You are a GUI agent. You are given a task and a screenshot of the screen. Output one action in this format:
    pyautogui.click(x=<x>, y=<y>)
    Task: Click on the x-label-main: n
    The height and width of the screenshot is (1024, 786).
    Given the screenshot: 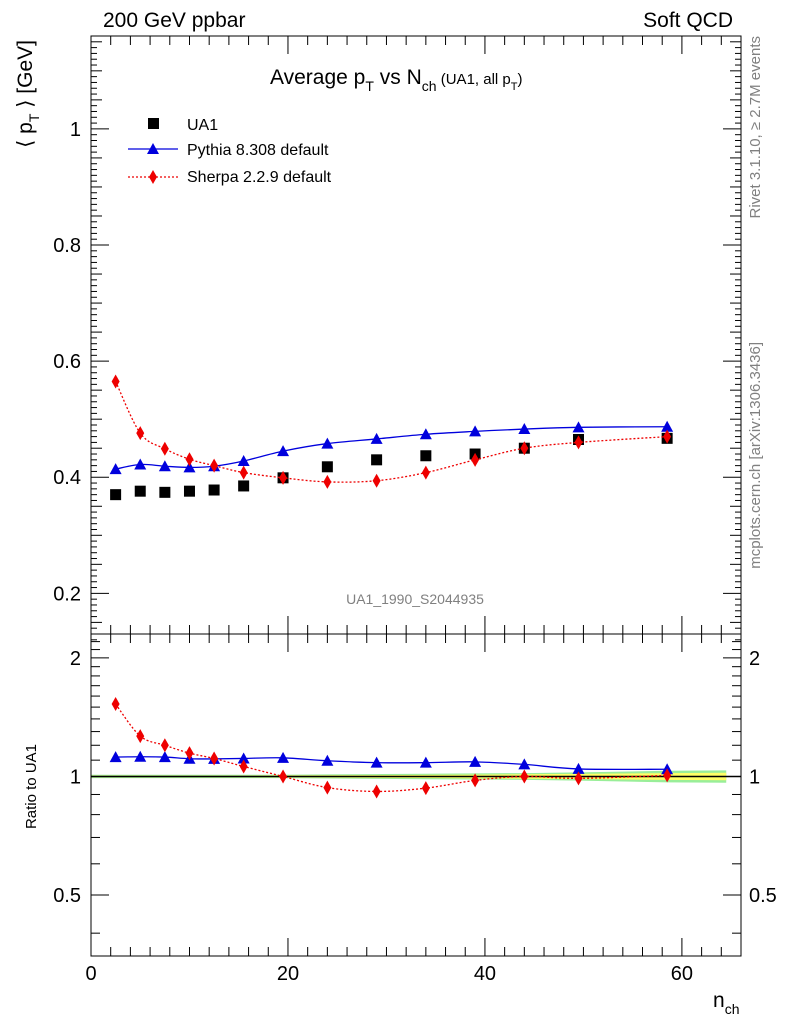 What is the action you would take?
    pyautogui.click(x=719, y=1000)
    